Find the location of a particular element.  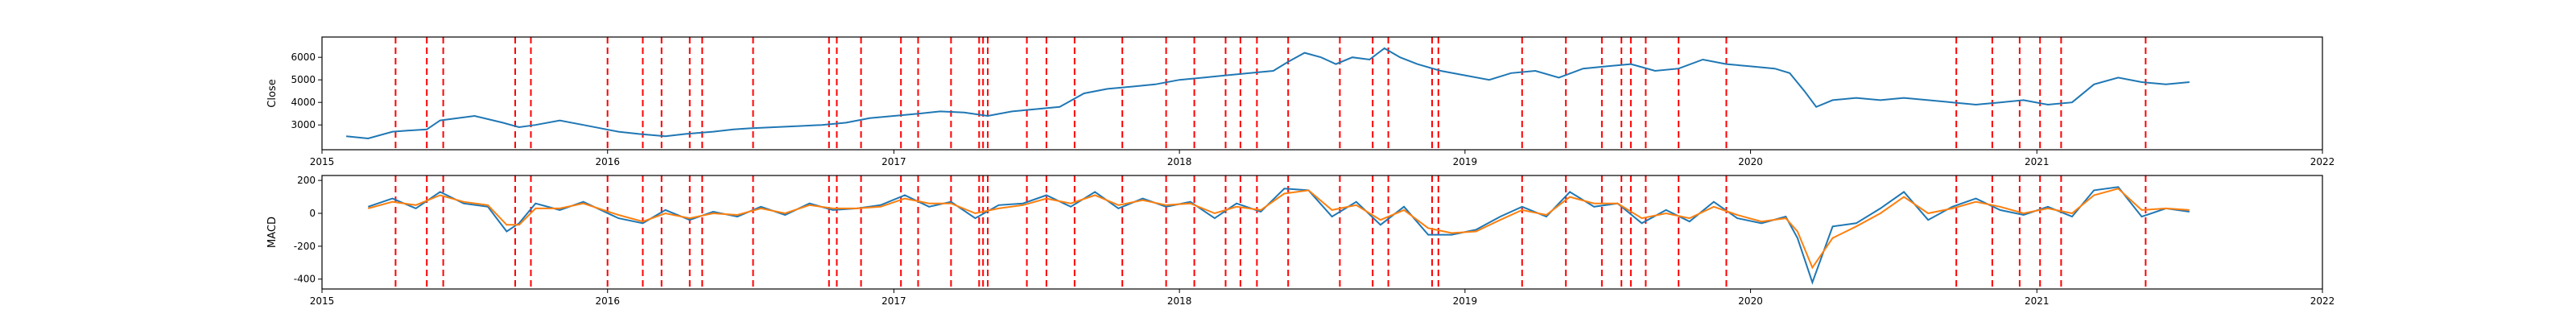

y-tick-label: 200 is located at coordinates (306, 180).